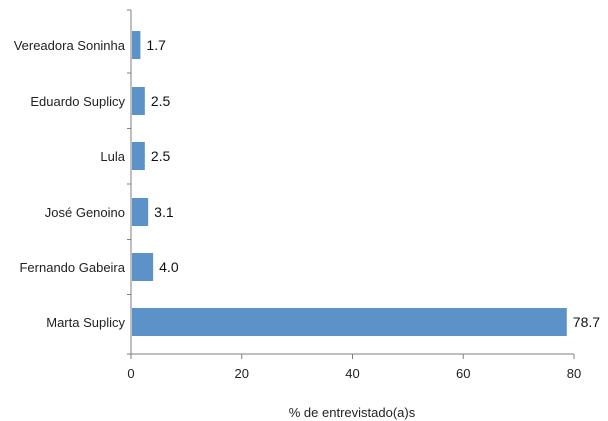 This screenshot has height=421, width=608. What do you see at coordinates (586, 322) in the screenshot?
I see `value-label-marta-suplicy: 78.7` at bounding box center [586, 322].